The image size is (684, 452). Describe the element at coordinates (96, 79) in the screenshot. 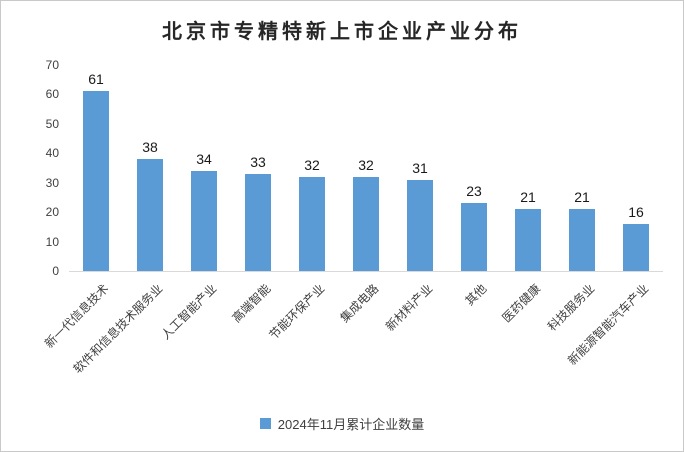

I see `bar-value-label: 61` at that location.